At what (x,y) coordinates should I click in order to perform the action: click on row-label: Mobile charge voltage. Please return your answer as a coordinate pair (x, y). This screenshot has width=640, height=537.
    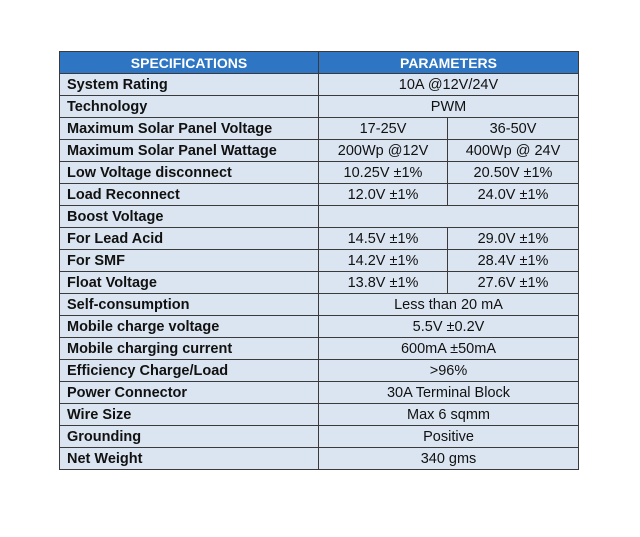
    Looking at the image, I should click on (189, 326).